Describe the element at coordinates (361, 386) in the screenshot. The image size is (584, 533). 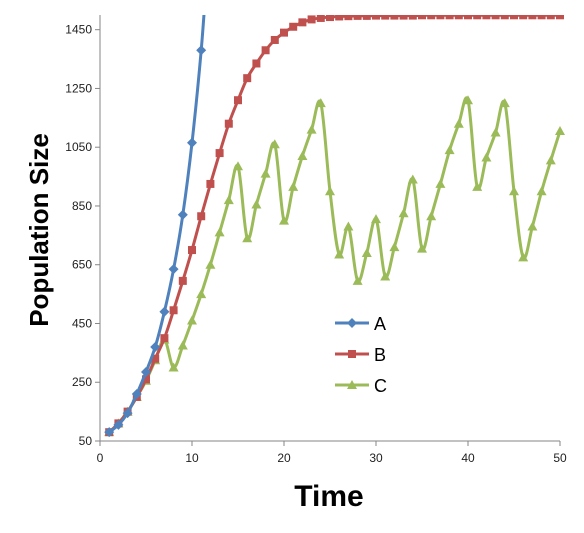
I see `legend-item-c: C` at that location.